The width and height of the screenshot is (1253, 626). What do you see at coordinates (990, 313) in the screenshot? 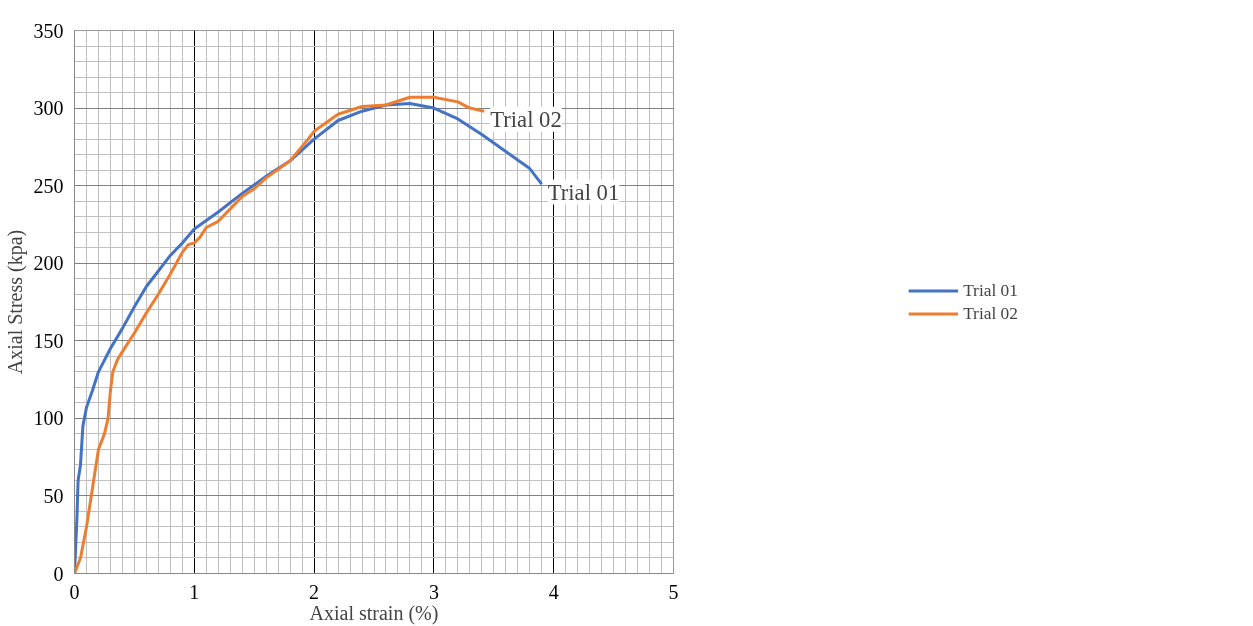
I see `legend-label: Trial 02` at bounding box center [990, 313].